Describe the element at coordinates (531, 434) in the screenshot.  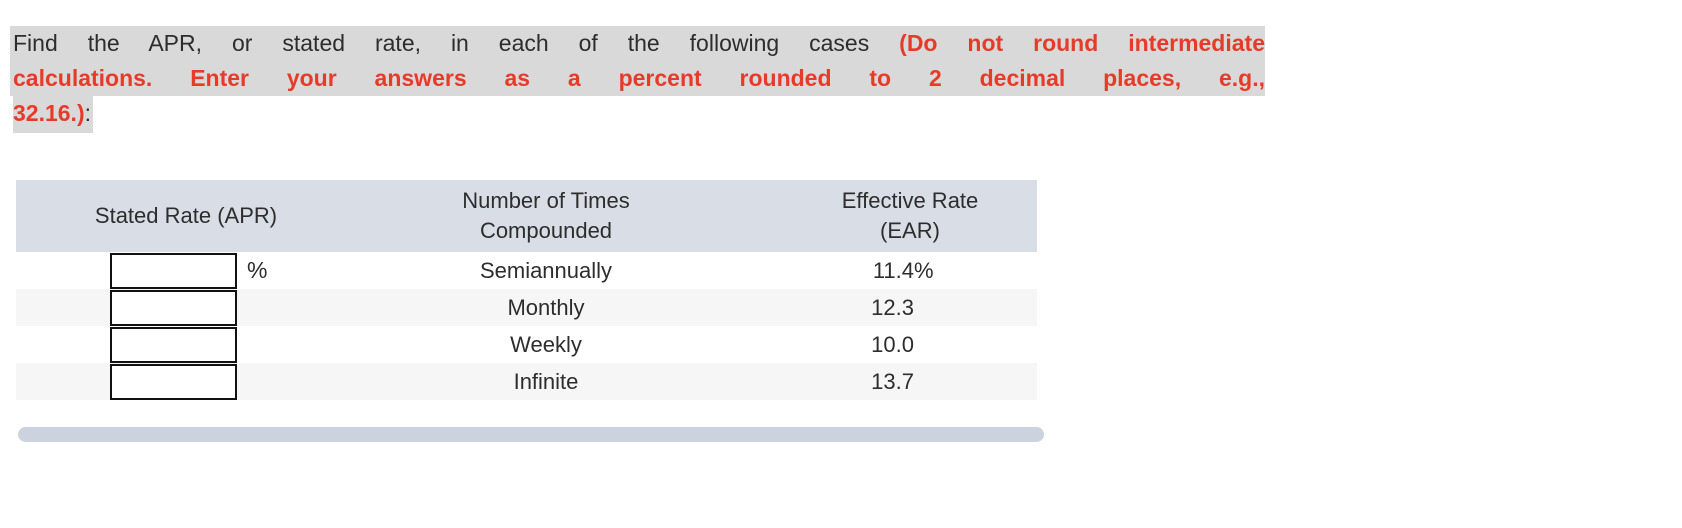
I see `horizontal-scrollbar-thumb` at that location.